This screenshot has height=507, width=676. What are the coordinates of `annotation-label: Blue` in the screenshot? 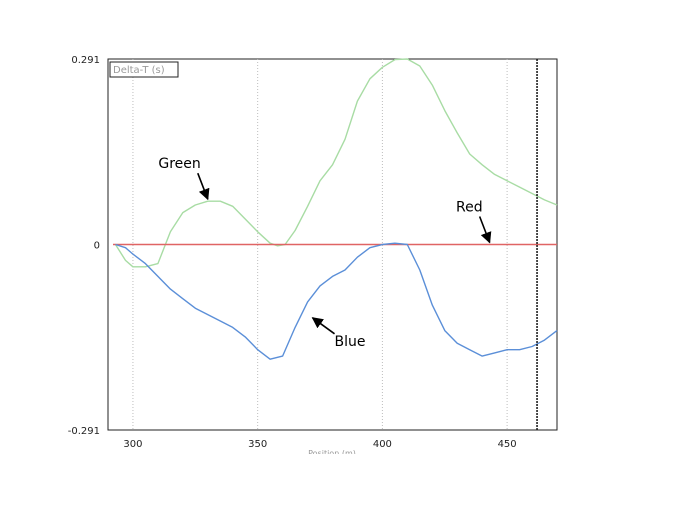 It's located at (350, 342).